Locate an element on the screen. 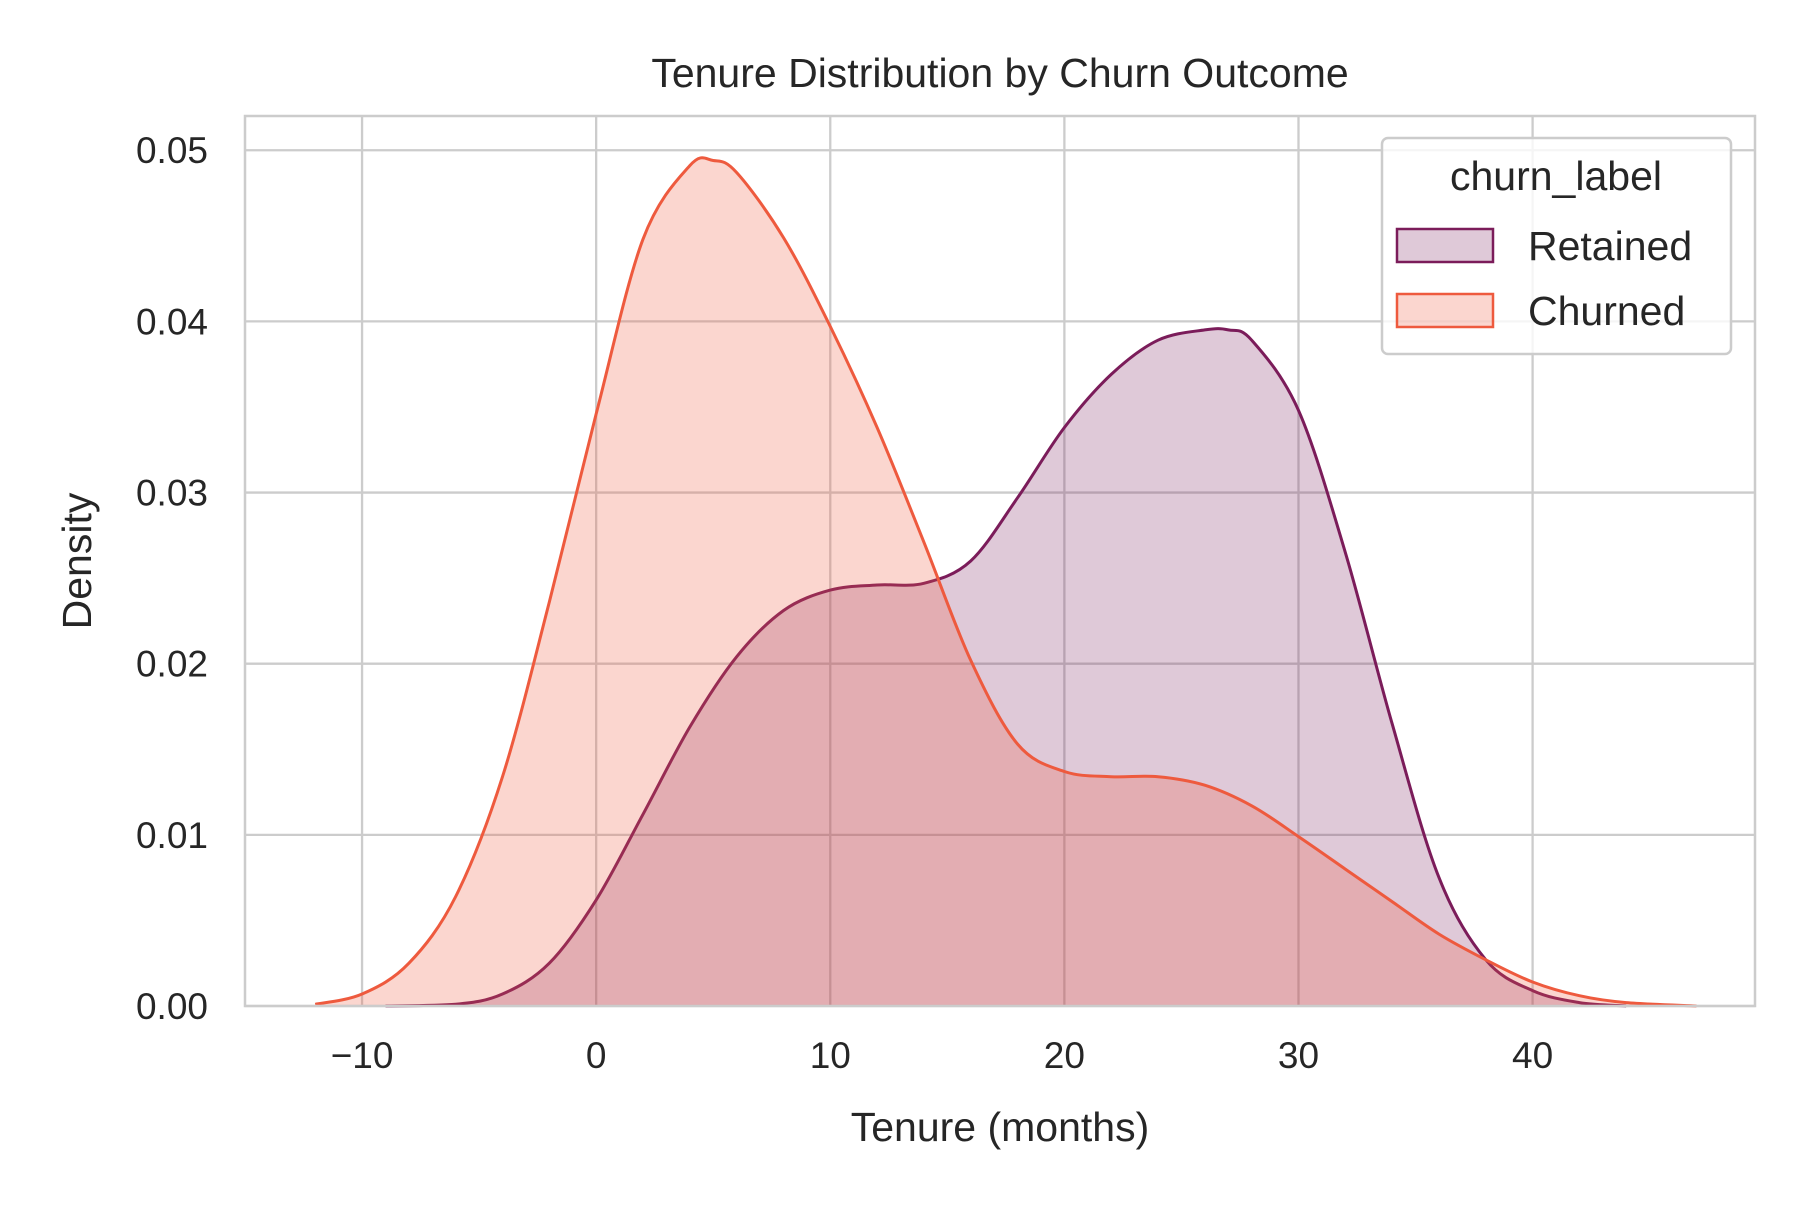  y-tick-label: 0.05 is located at coordinates (172, 150).